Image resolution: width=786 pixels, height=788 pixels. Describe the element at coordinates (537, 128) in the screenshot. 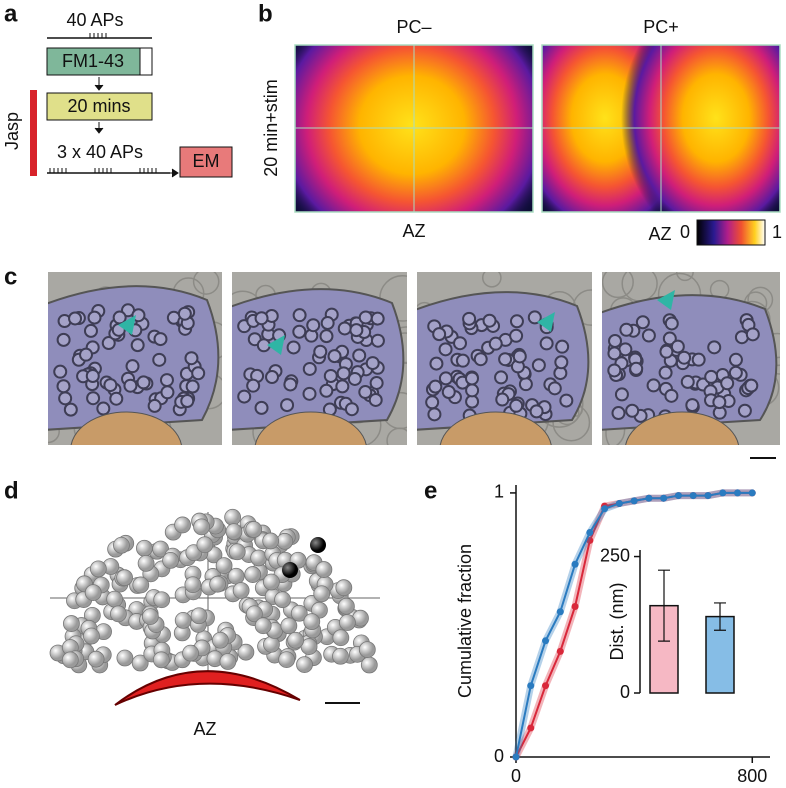

I see `heatmap-frames` at that location.